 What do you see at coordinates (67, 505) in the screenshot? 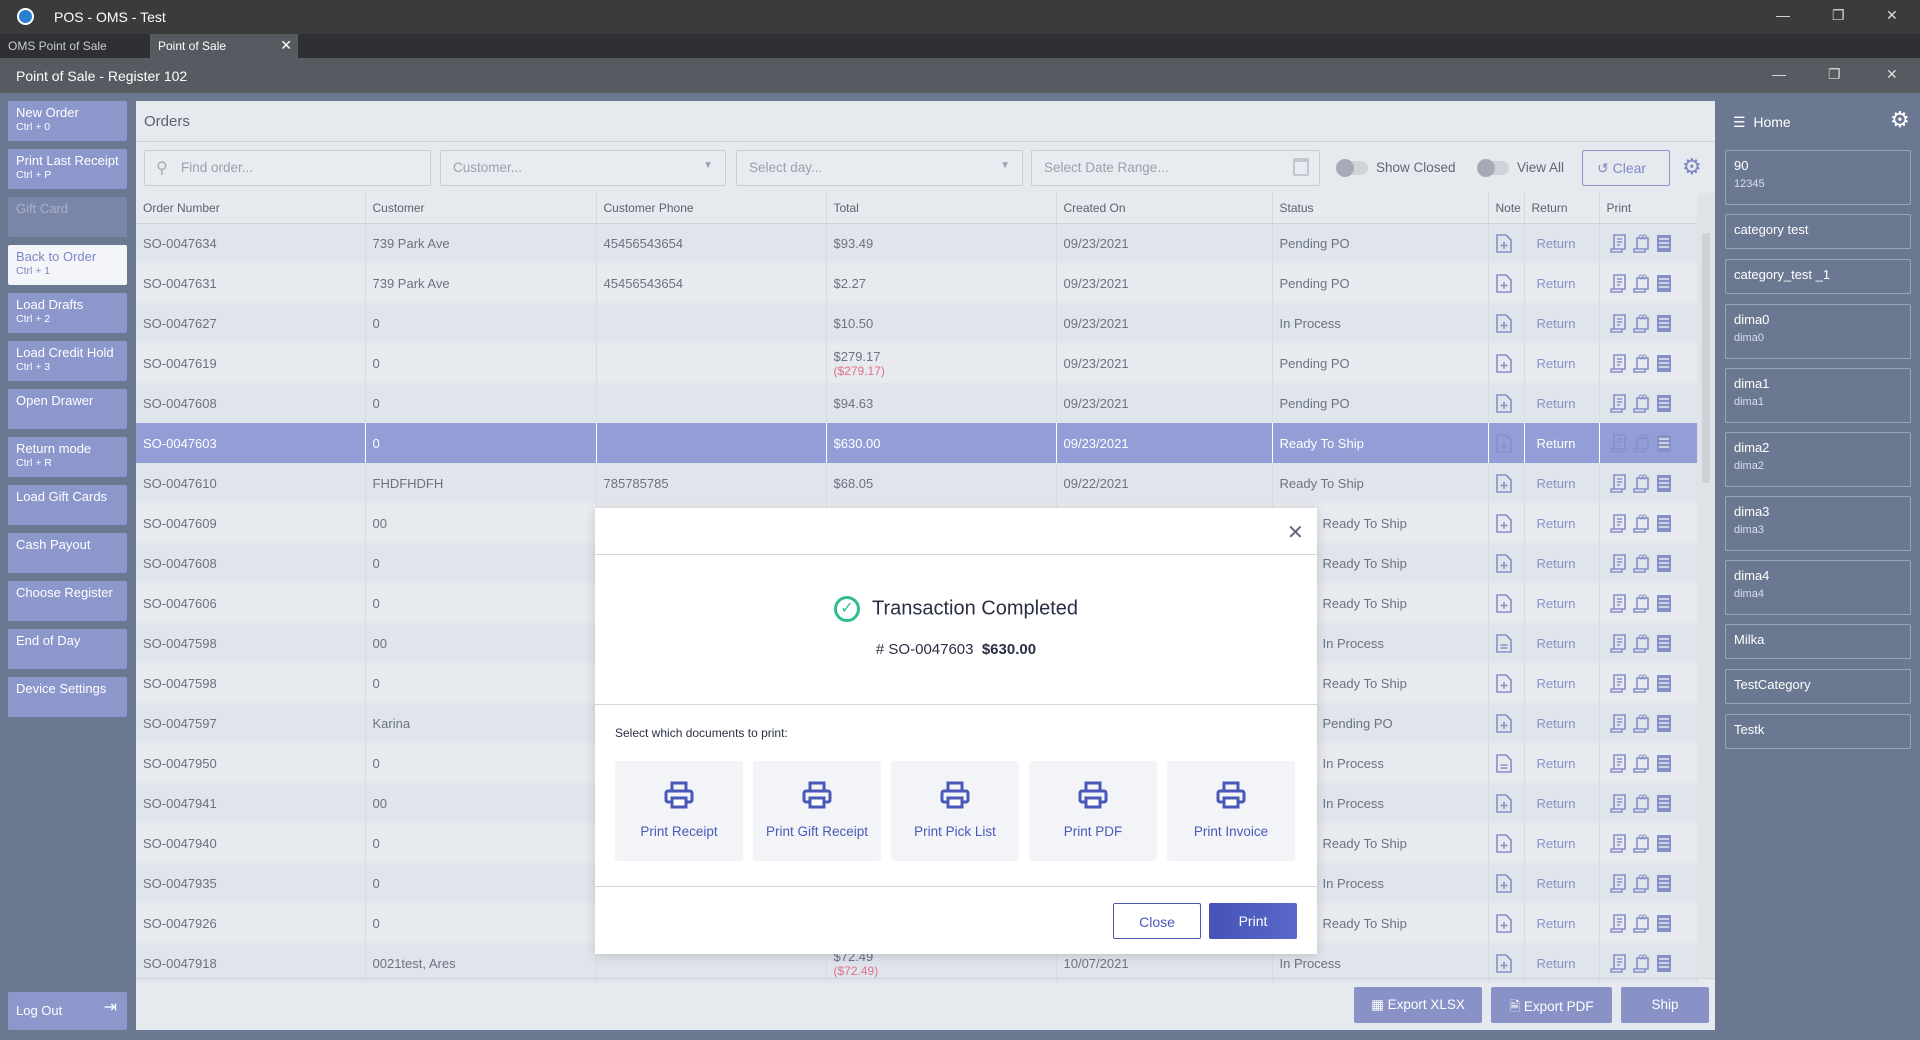
I see `sidebar-button-load-gift-cards: Load Gift Cards` at bounding box center [67, 505].